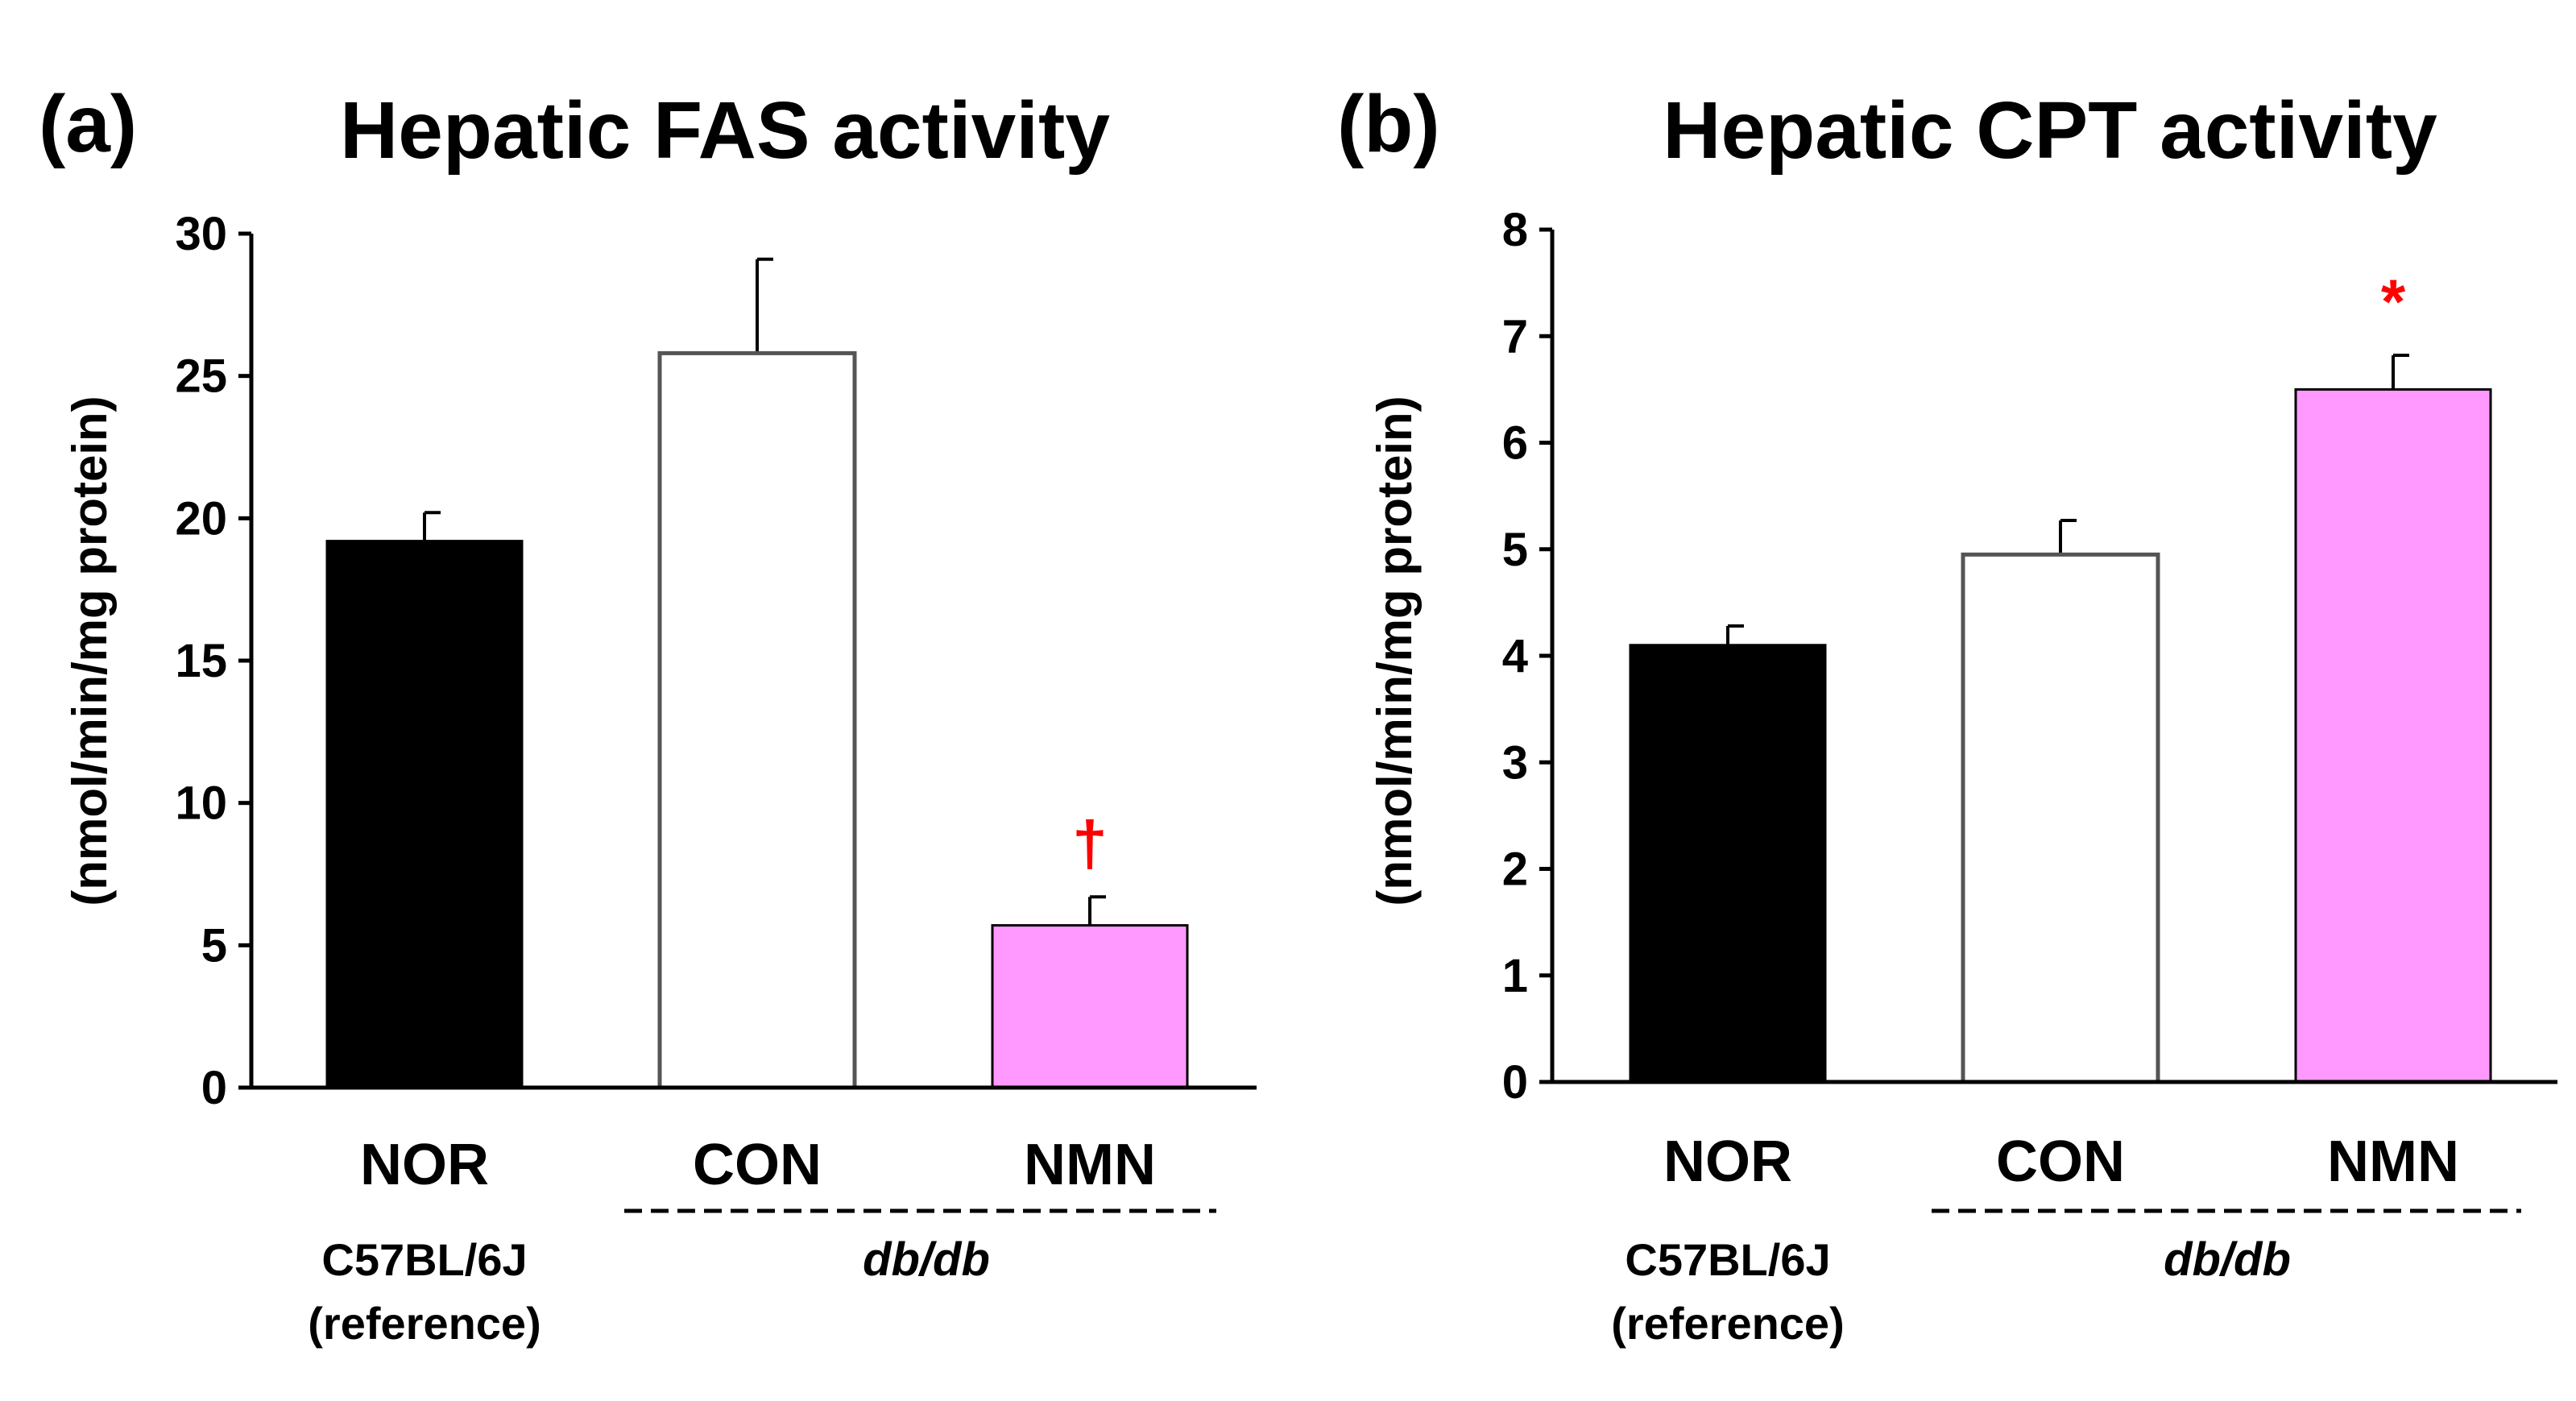  I want to click on panel-a-group-label: db/db, so click(926, 1259).